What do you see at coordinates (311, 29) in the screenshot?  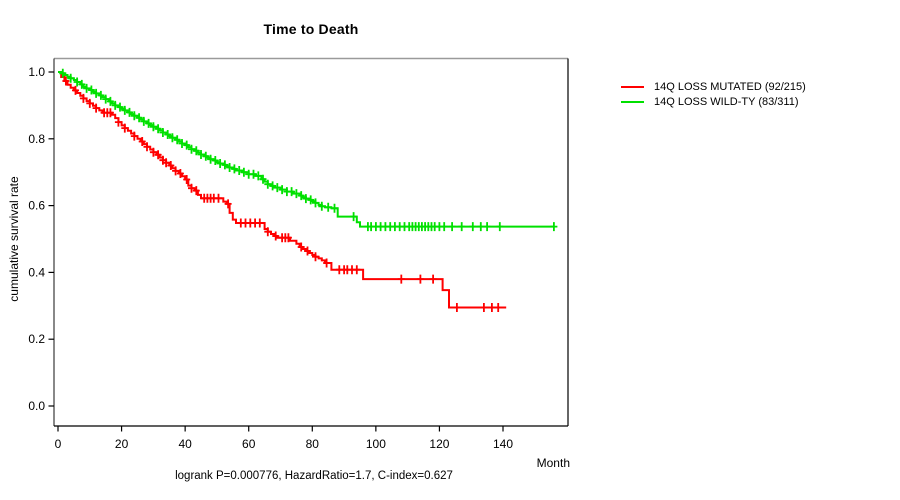 I see `chart-title: Time to Death` at bounding box center [311, 29].